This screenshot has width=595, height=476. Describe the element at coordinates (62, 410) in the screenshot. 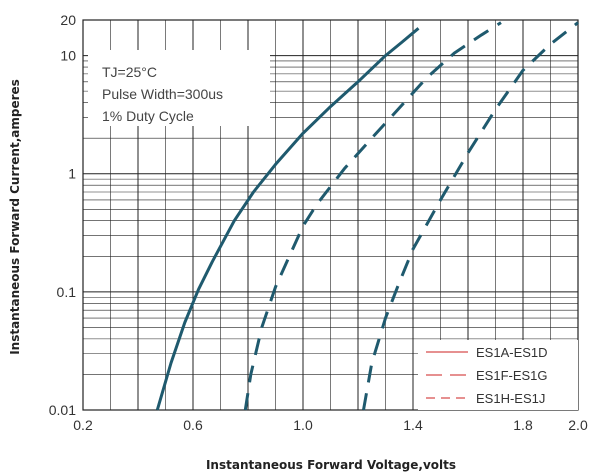

I see `y-tick-label: 0.01` at that location.